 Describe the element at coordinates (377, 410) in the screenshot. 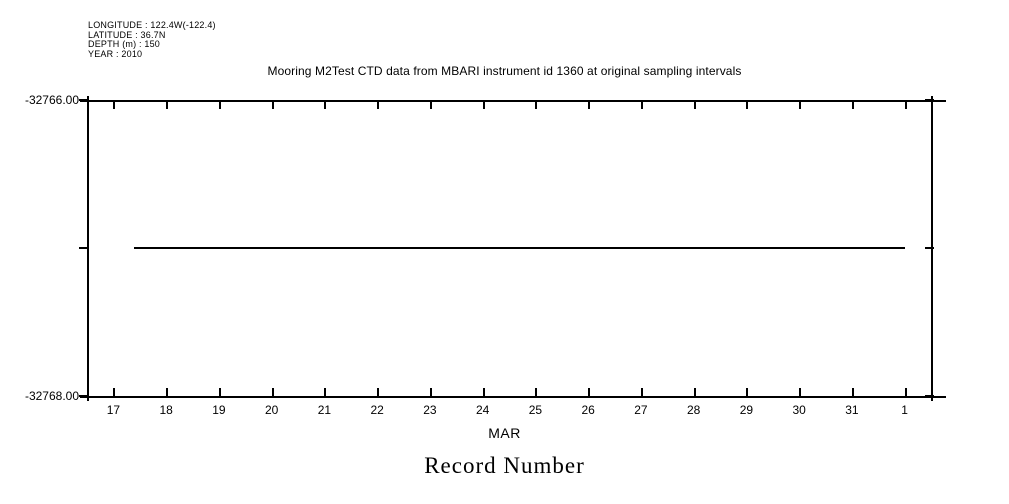

I see `x-tick-label: 22` at that location.